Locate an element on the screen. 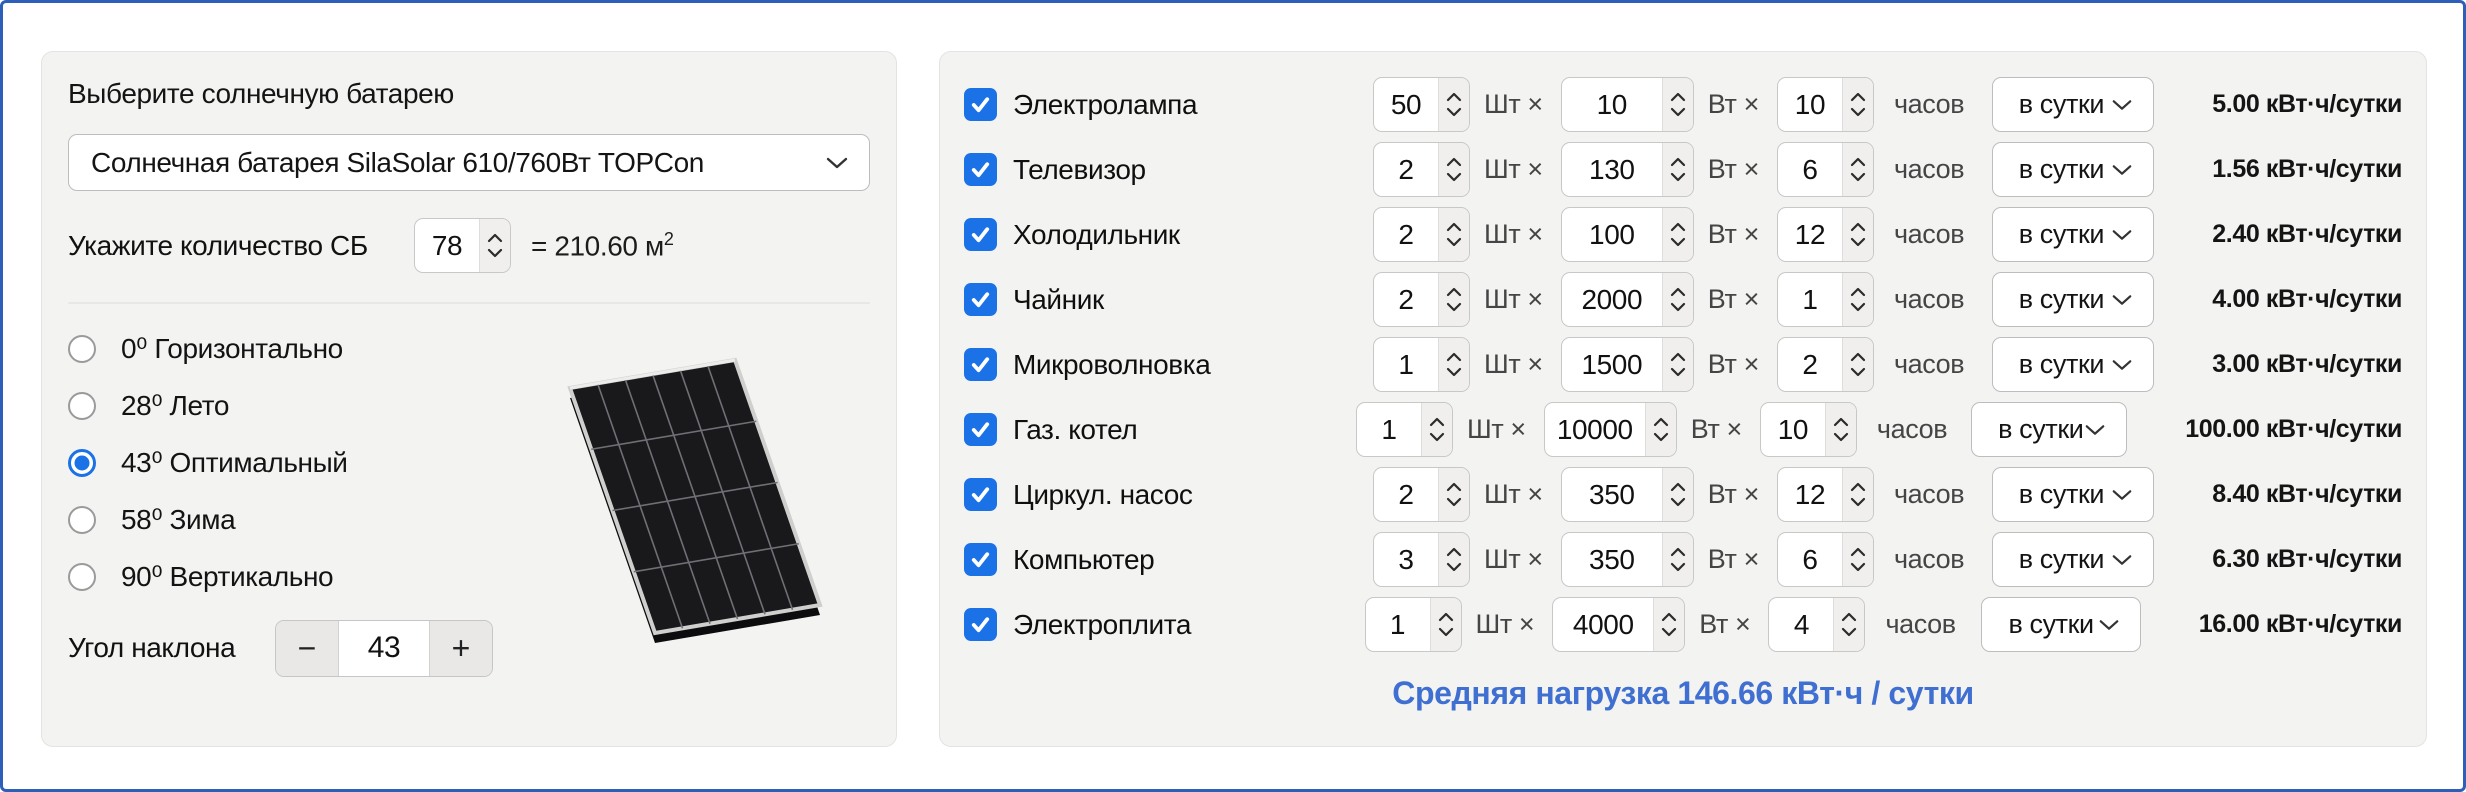 The image size is (2466, 792). panel-quantity-row: Укажите количество СБ 78 = 210.60 м2 is located at coordinates (469, 245).